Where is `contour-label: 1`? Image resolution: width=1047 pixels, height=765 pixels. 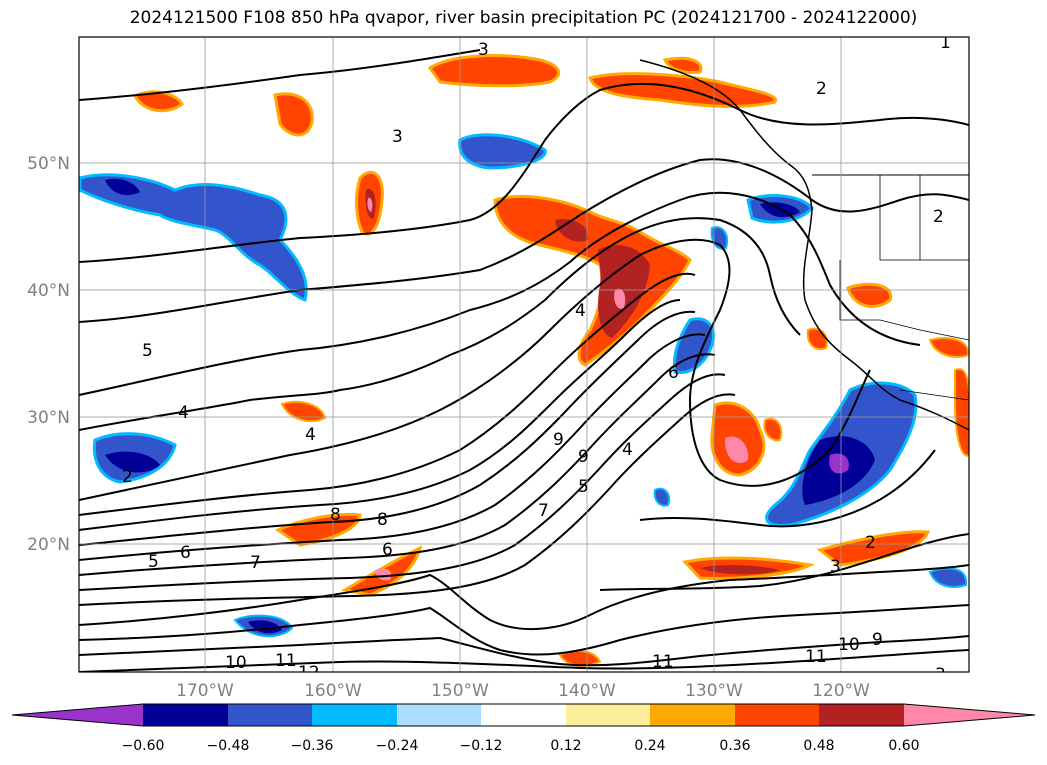 contour-label: 1 is located at coordinates (945, 43).